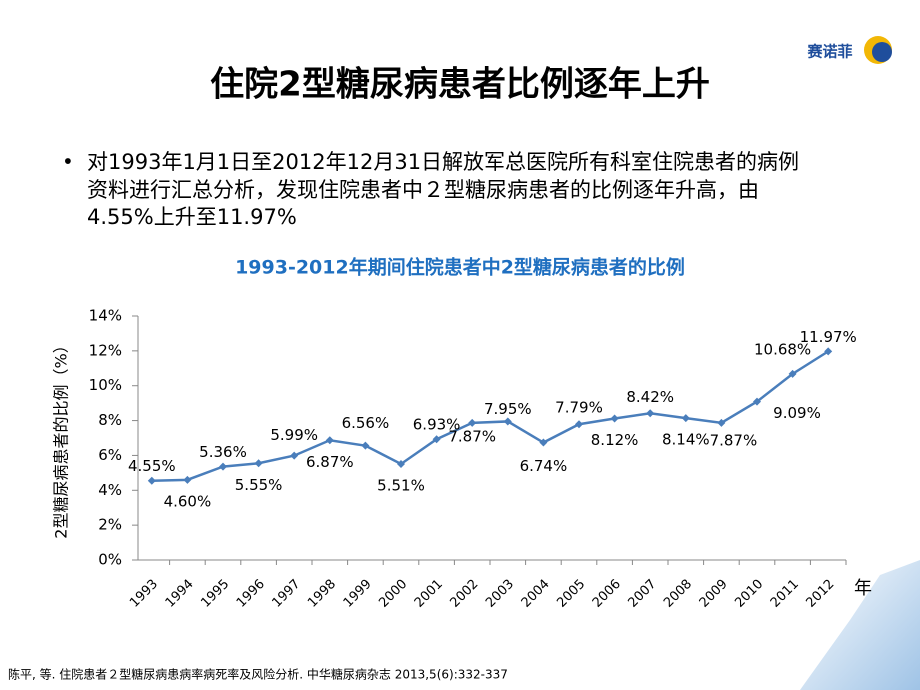 The width and height of the screenshot is (920, 690). What do you see at coordinates (650, 397) in the screenshot?
I see `data-label: 8.42%` at bounding box center [650, 397].